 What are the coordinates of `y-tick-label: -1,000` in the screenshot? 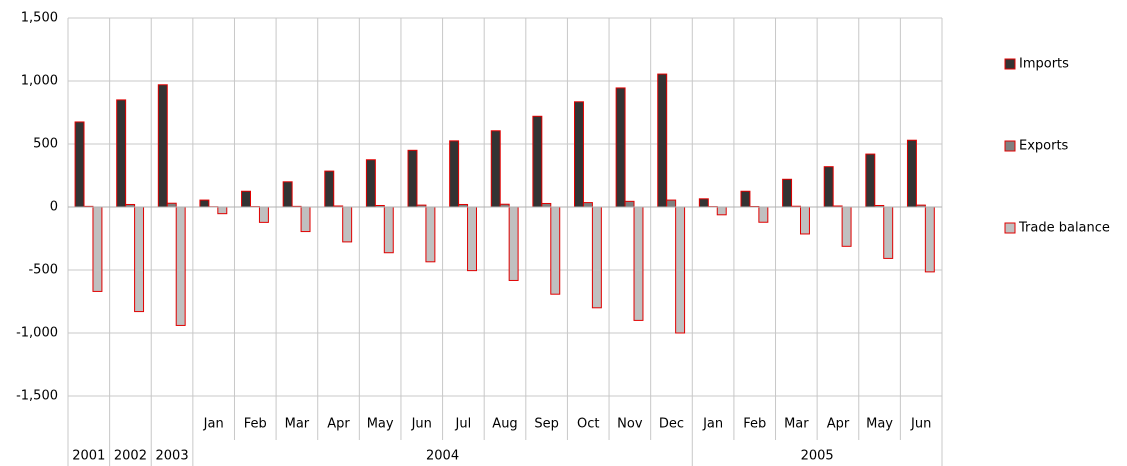 It's located at (37, 333).